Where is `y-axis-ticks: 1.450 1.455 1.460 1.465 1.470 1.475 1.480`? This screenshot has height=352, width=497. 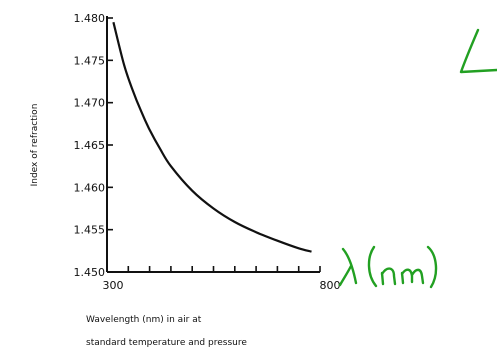
y-axis-ticks: 1.450 1.455 1.460 1.465 1.470 1.475 1.480 is located at coordinates (93, 145).